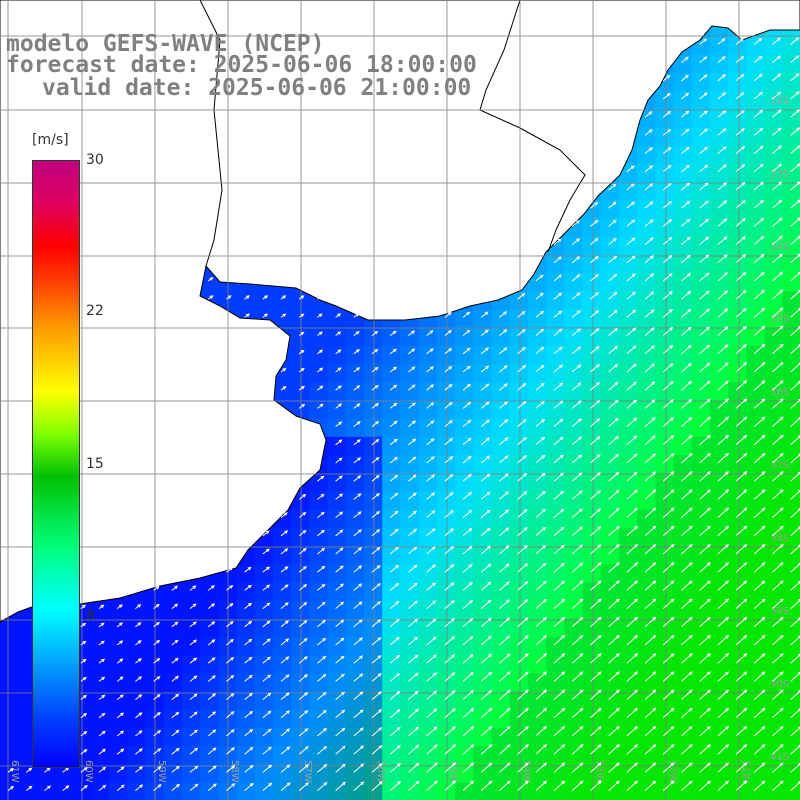 This screenshot has height=800, width=800. I want to click on valid-date: valid date: 2025-06-06 21:00:00, so click(257, 88).